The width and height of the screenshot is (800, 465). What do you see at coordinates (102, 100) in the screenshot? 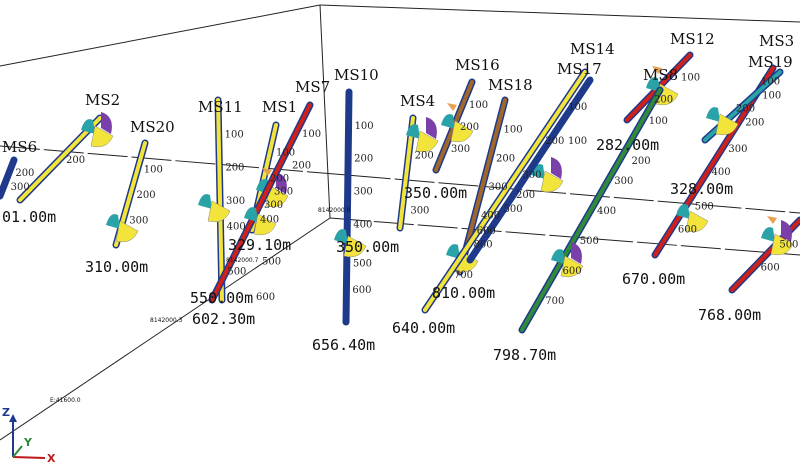
I see `borehole-name-label: MS2` at bounding box center [102, 100].